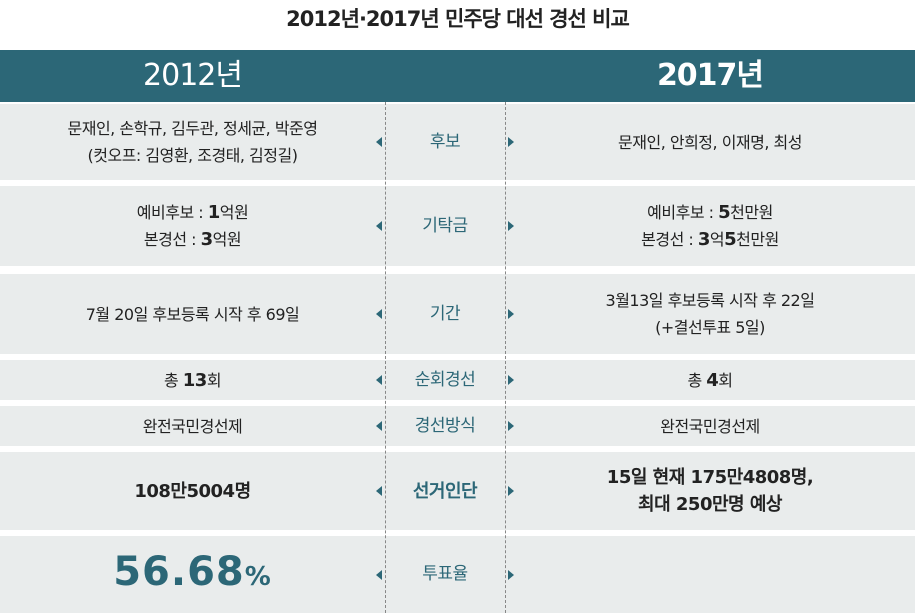 The height and width of the screenshot is (613, 915). I want to click on left-text: 7월 20일 후보등록 시작 후 69일, so click(192, 314).